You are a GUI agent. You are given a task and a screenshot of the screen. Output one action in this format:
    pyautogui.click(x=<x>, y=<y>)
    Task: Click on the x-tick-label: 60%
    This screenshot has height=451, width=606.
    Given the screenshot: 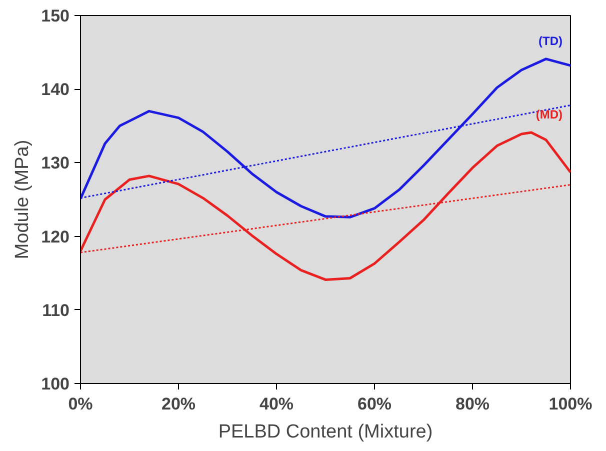 What is the action you would take?
    pyautogui.click(x=374, y=404)
    